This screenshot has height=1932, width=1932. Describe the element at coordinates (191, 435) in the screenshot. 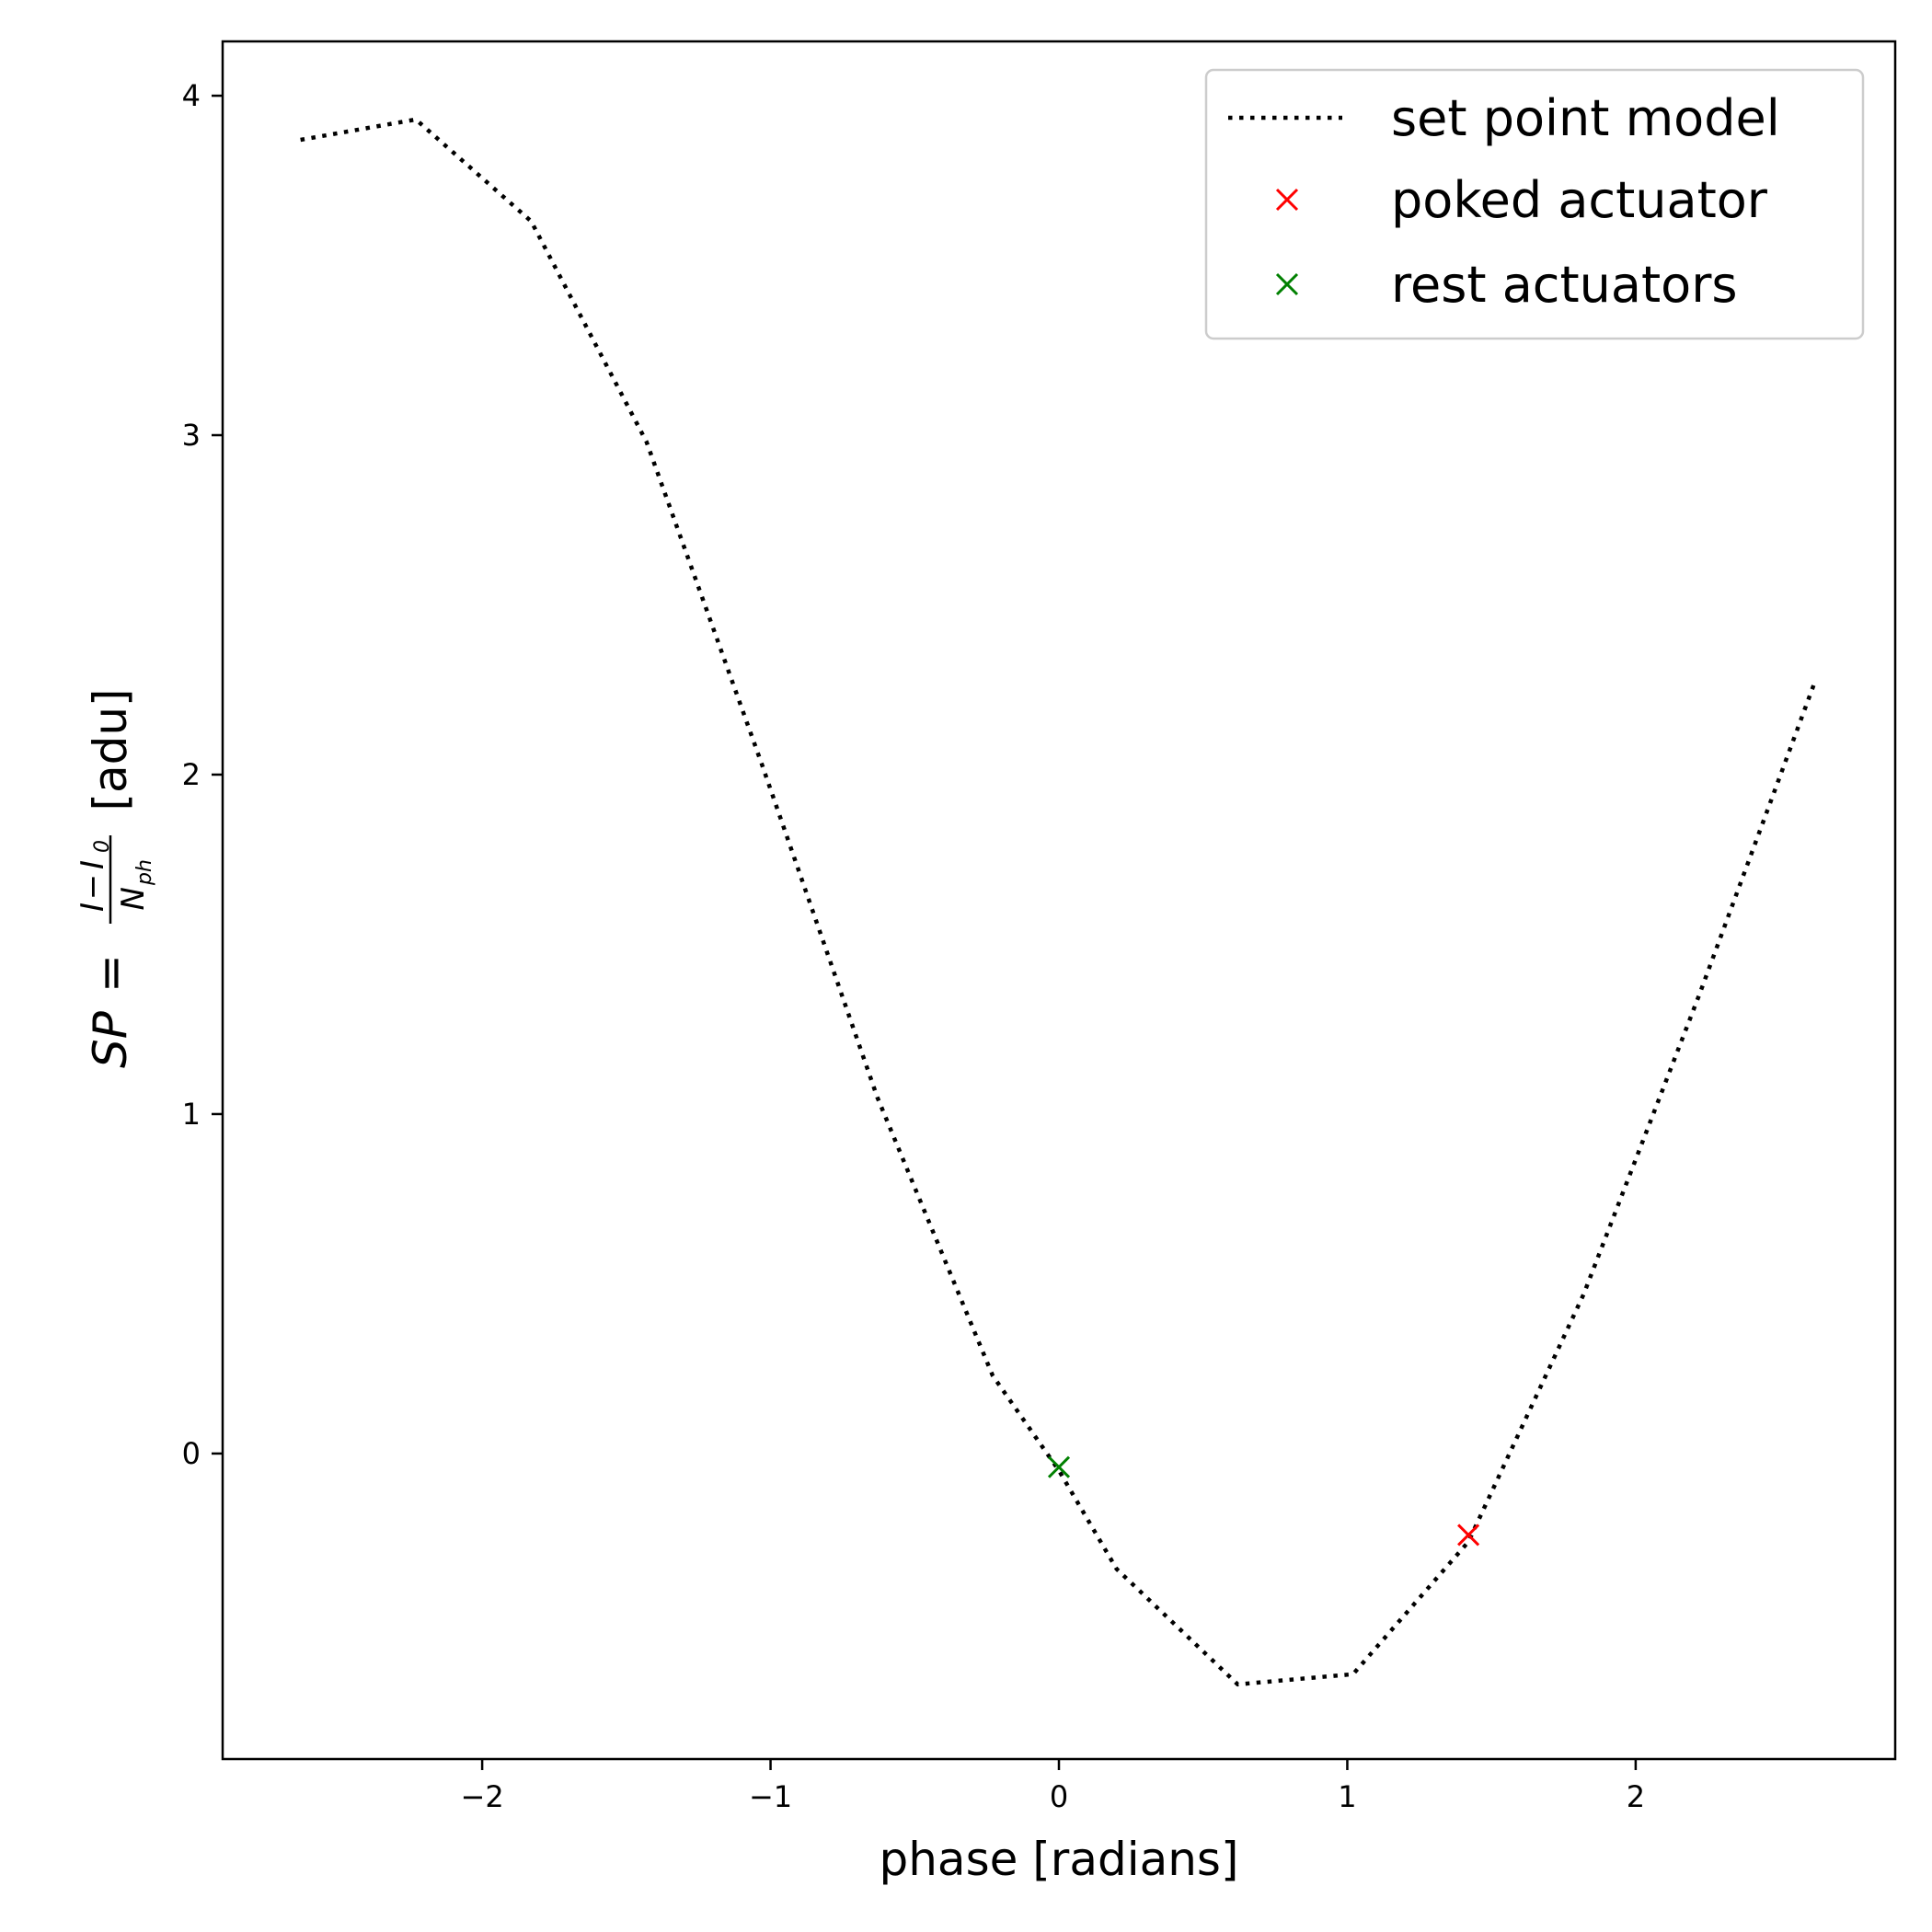

I see `y-tick-label: 3` at that location.